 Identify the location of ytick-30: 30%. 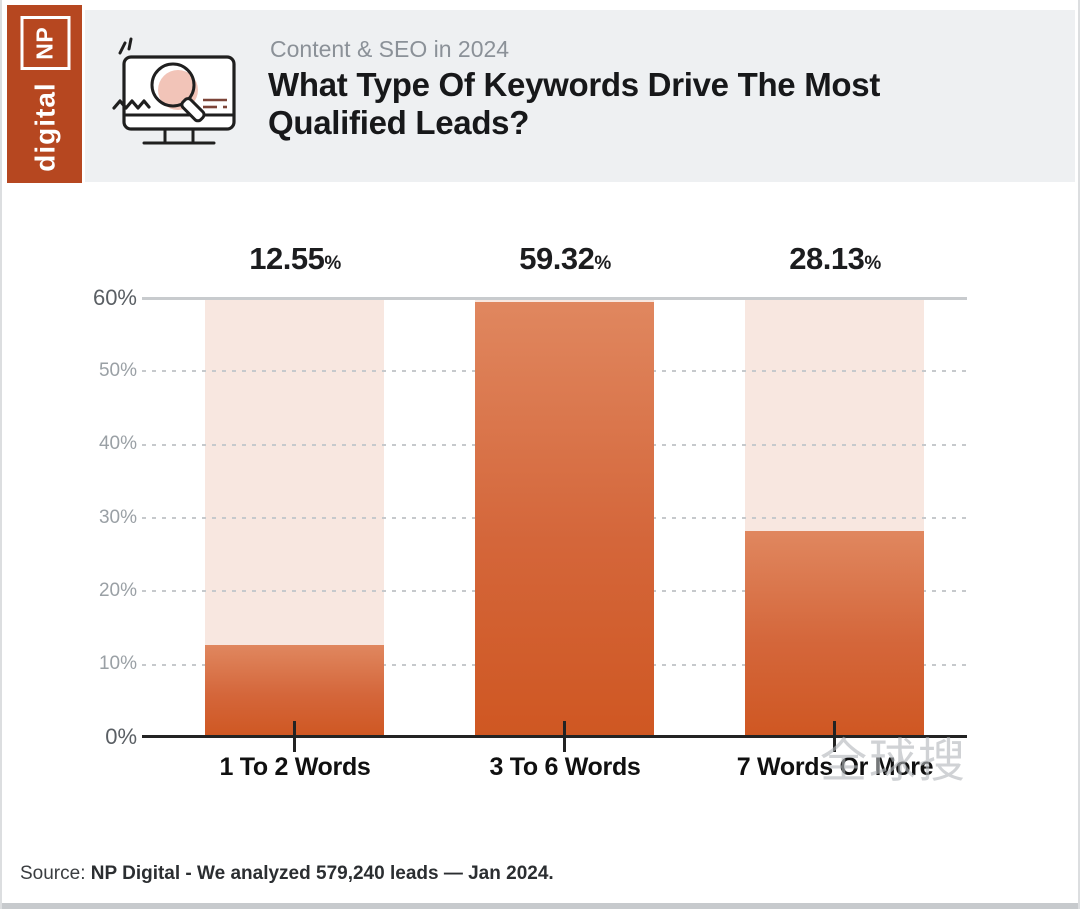
(117, 517).